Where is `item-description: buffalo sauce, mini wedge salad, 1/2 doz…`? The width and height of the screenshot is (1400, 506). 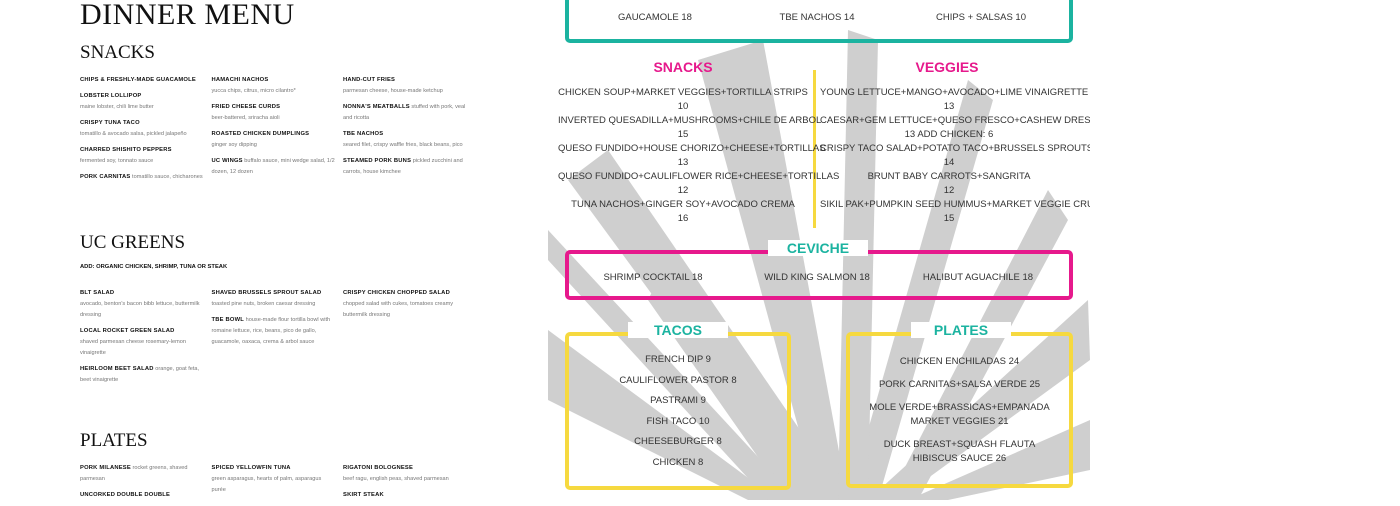
item-description: buffalo sauce, mini wedge salad, 1/2 doz… is located at coordinates (273, 166).